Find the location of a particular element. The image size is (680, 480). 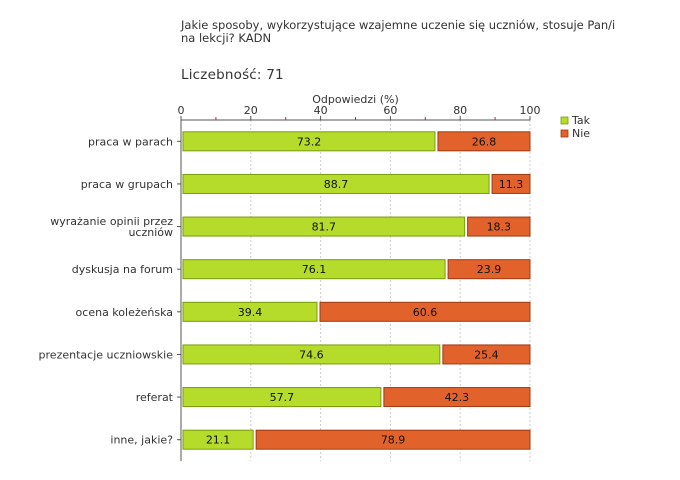

category-label-0: praca w parach is located at coordinates (130, 141).